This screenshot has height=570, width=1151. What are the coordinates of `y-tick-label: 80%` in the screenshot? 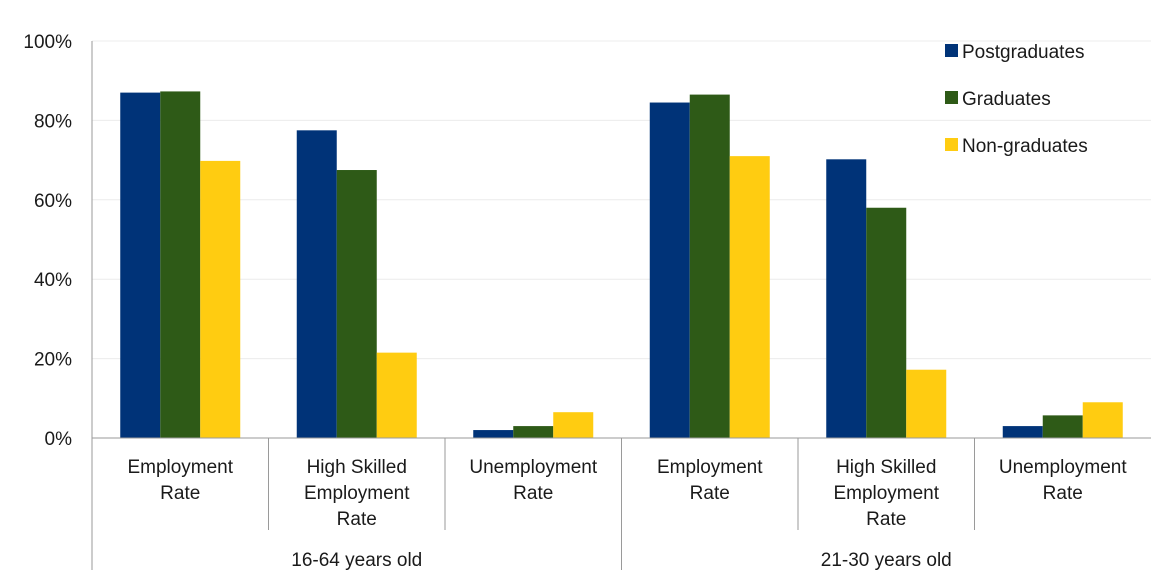 It's located at (53, 121).